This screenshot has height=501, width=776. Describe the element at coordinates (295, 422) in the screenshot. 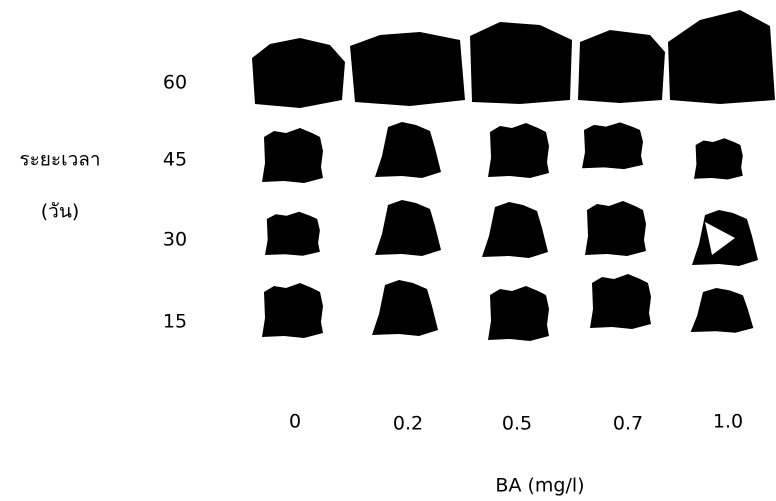

I see `column-label: 0` at that location.